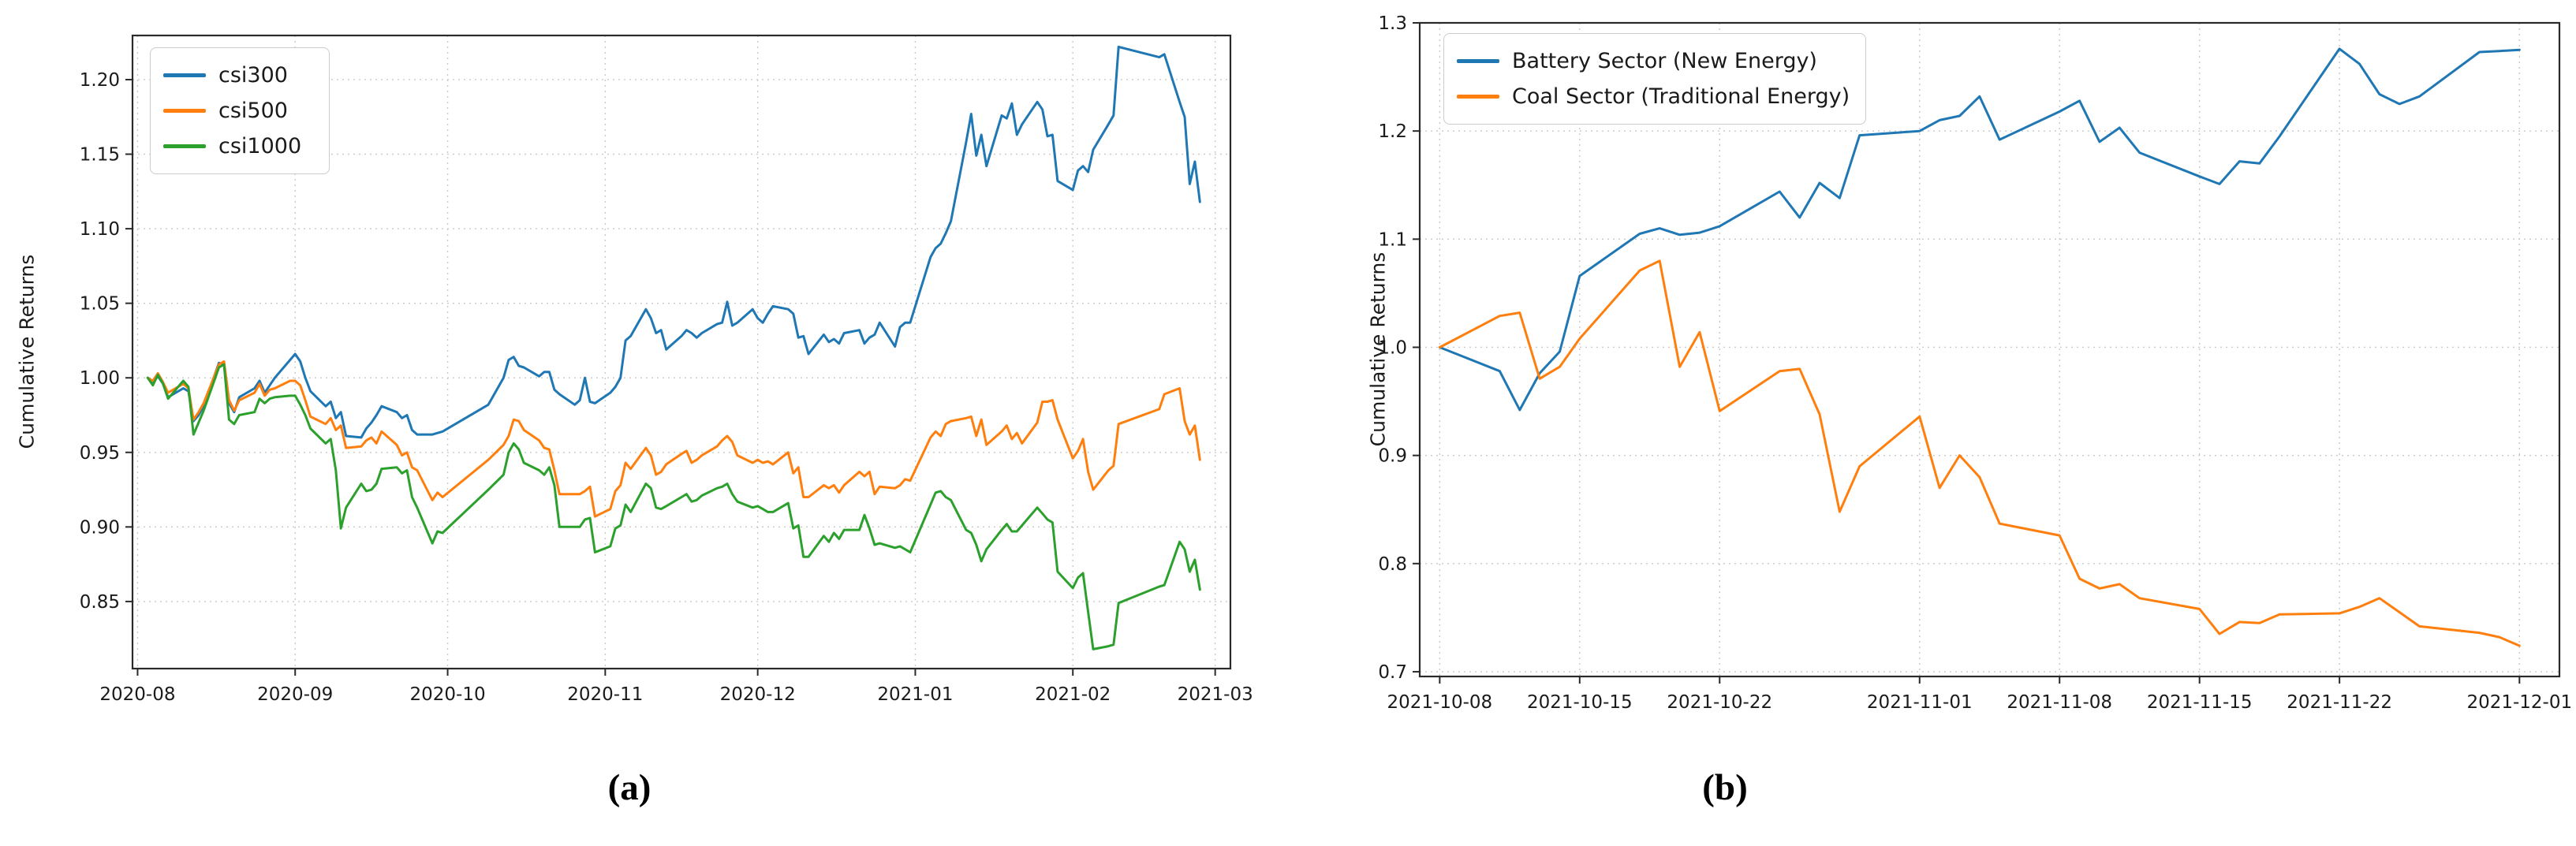  Describe the element at coordinates (2519, 703) in the screenshot. I see `x-tick-label: 2021-12-01` at that location.